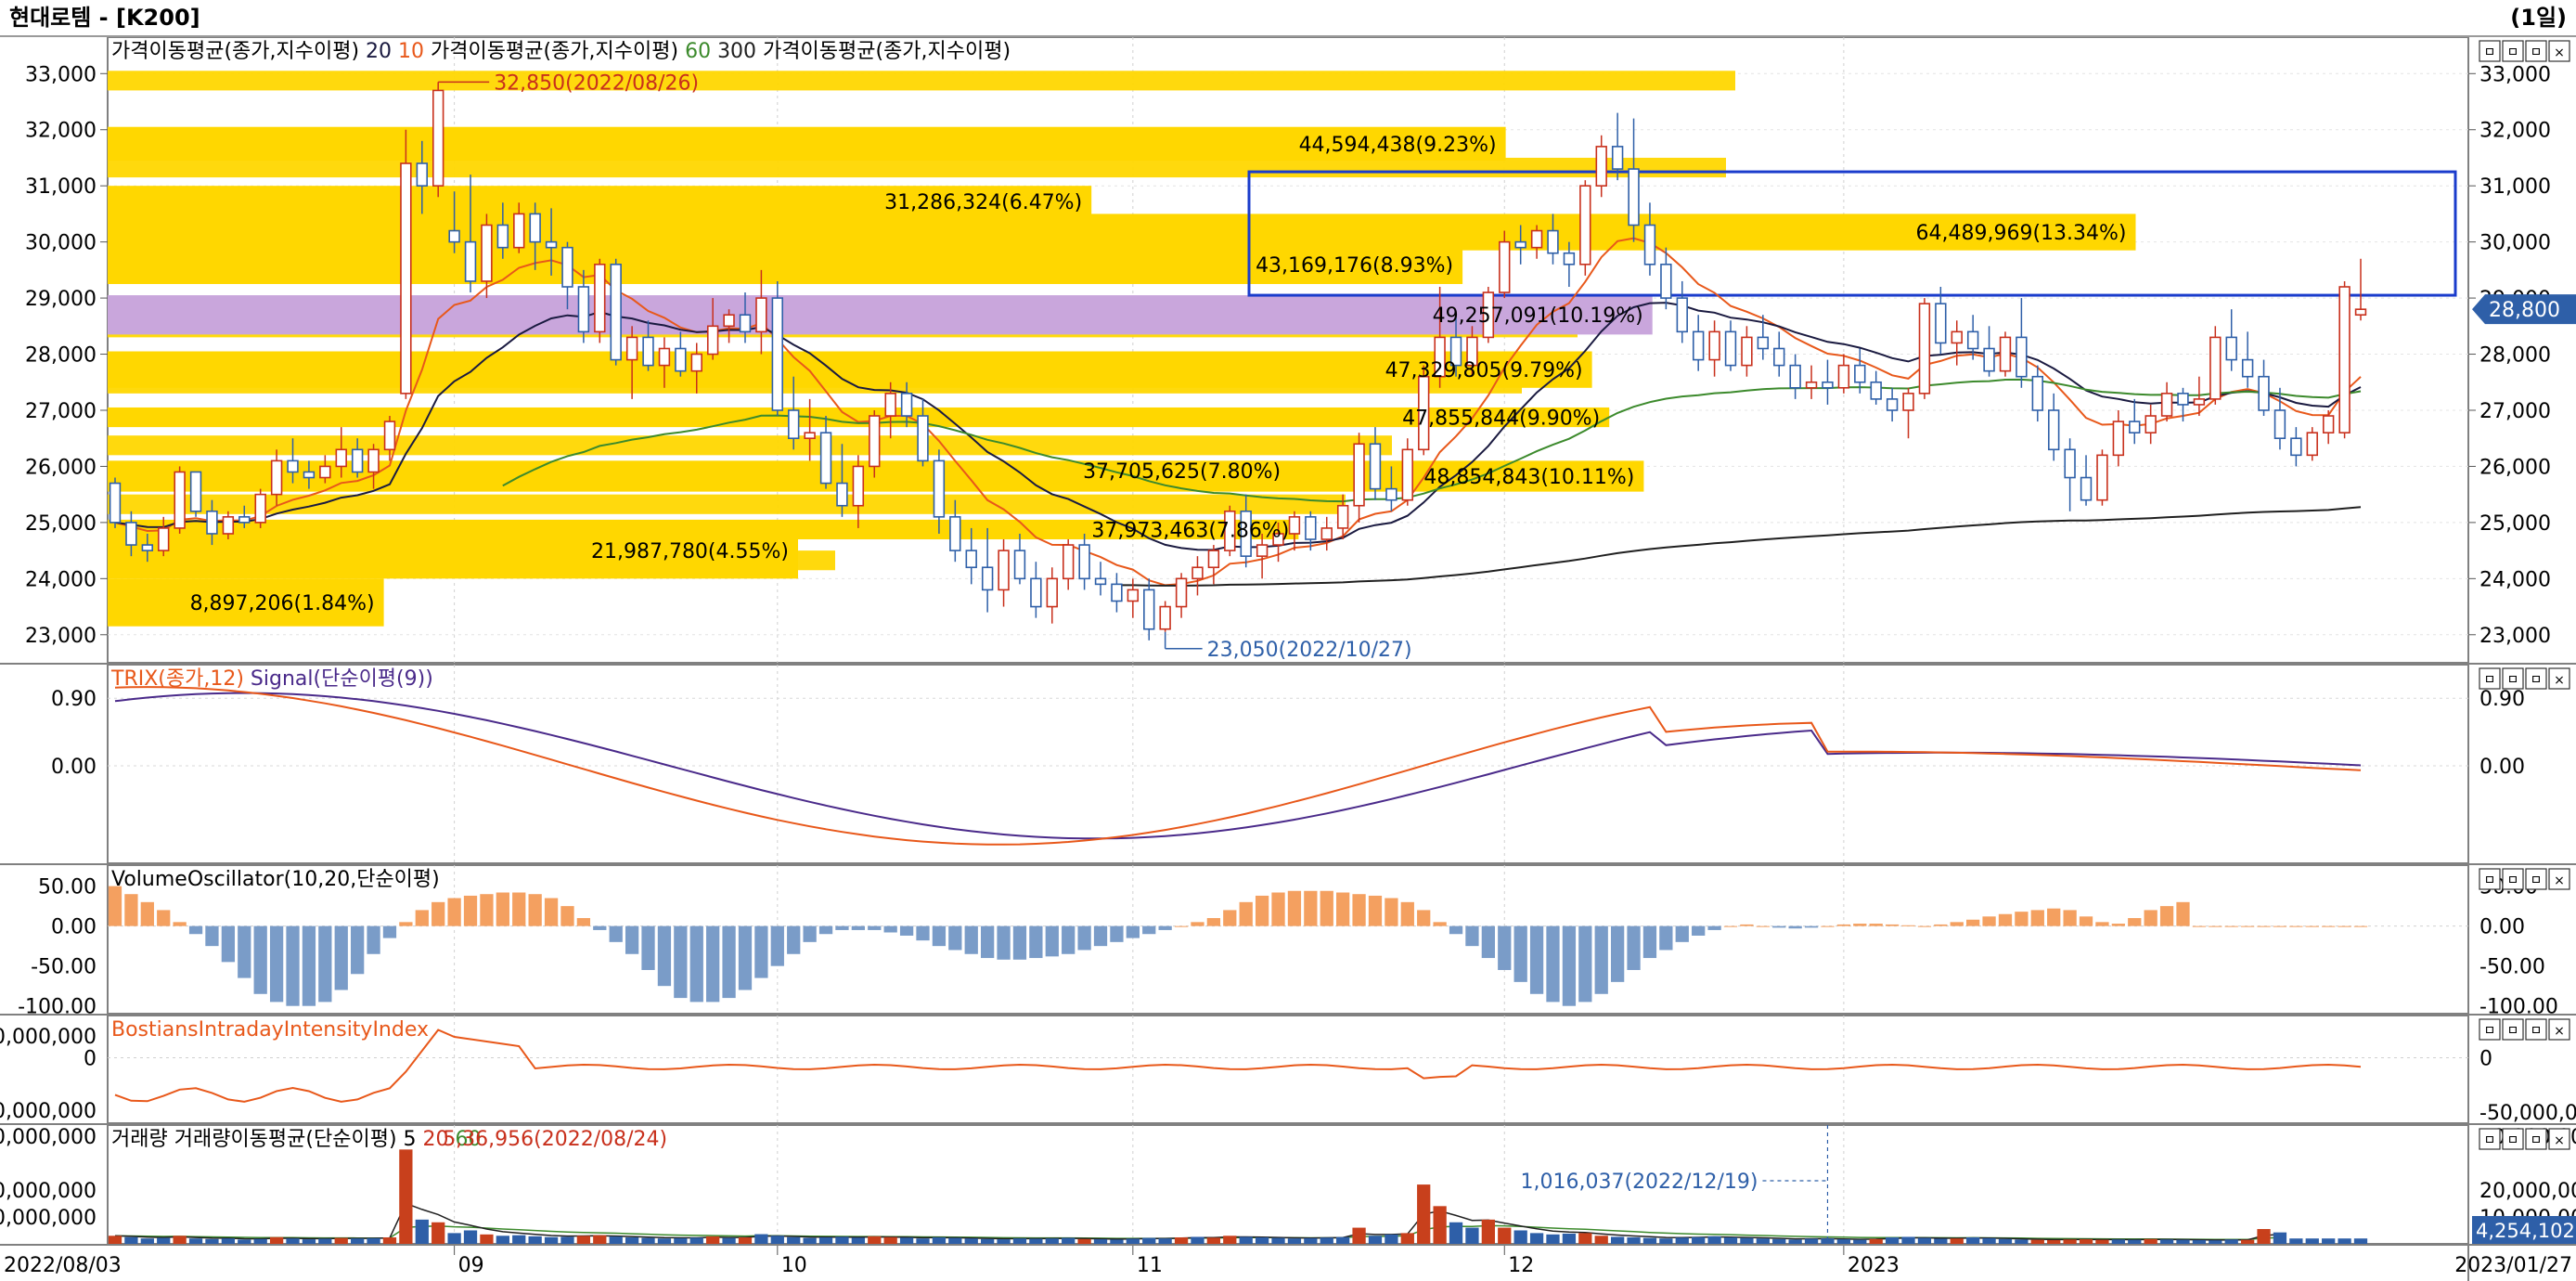  Describe the element at coordinates (2528, 1191) in the screenshot. I see `volume-axis-label-right: 20,000,000` at that location.